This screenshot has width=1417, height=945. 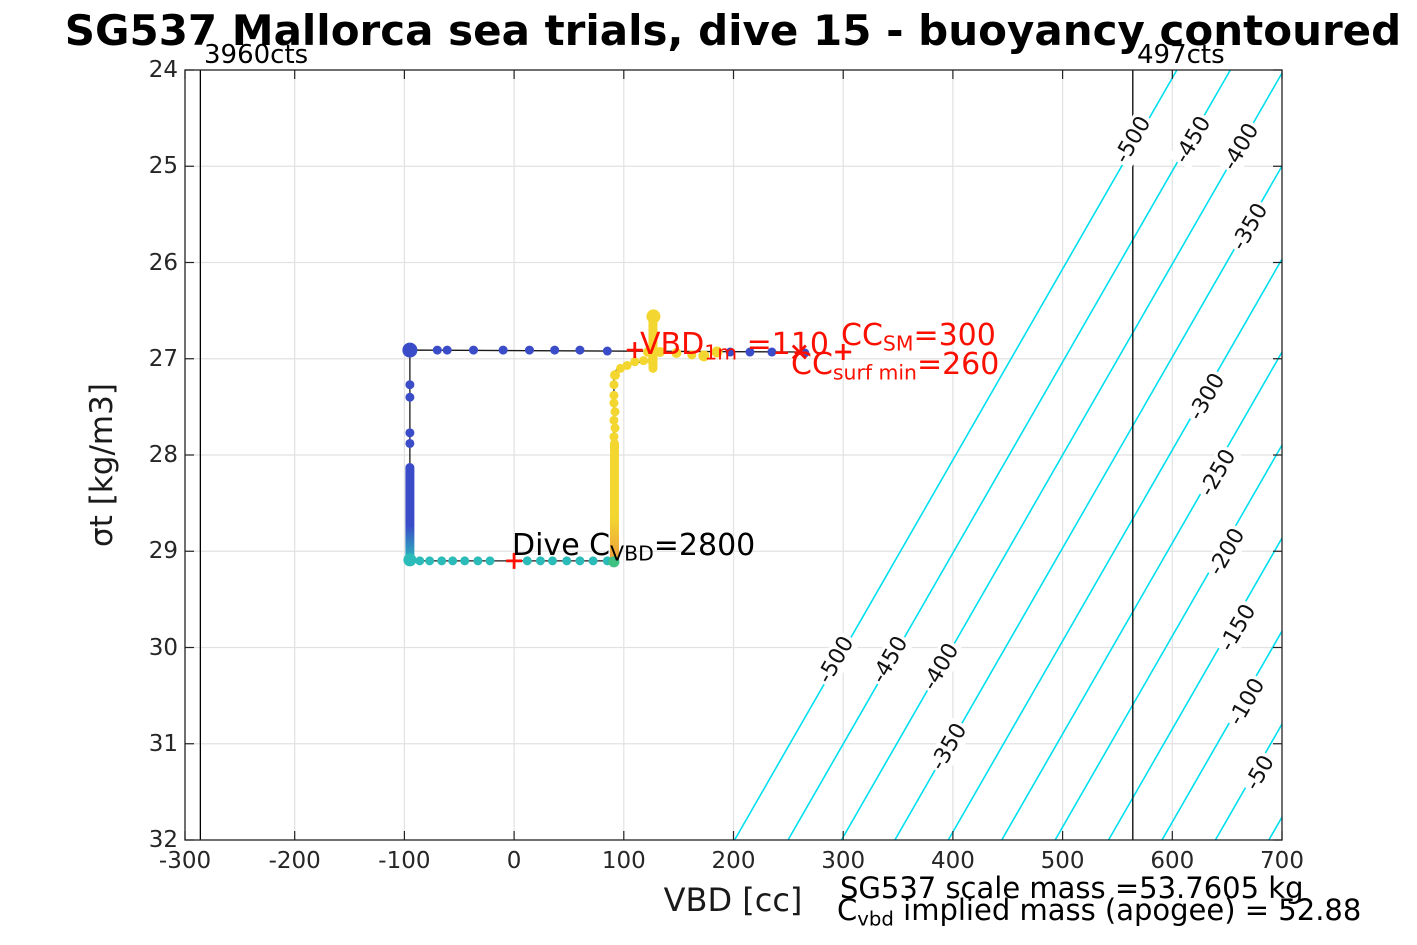 What do you see at coordinates (163, 840) in the screenshot?
I see `y-tick-label: 32` at bounding box center [163, 840].